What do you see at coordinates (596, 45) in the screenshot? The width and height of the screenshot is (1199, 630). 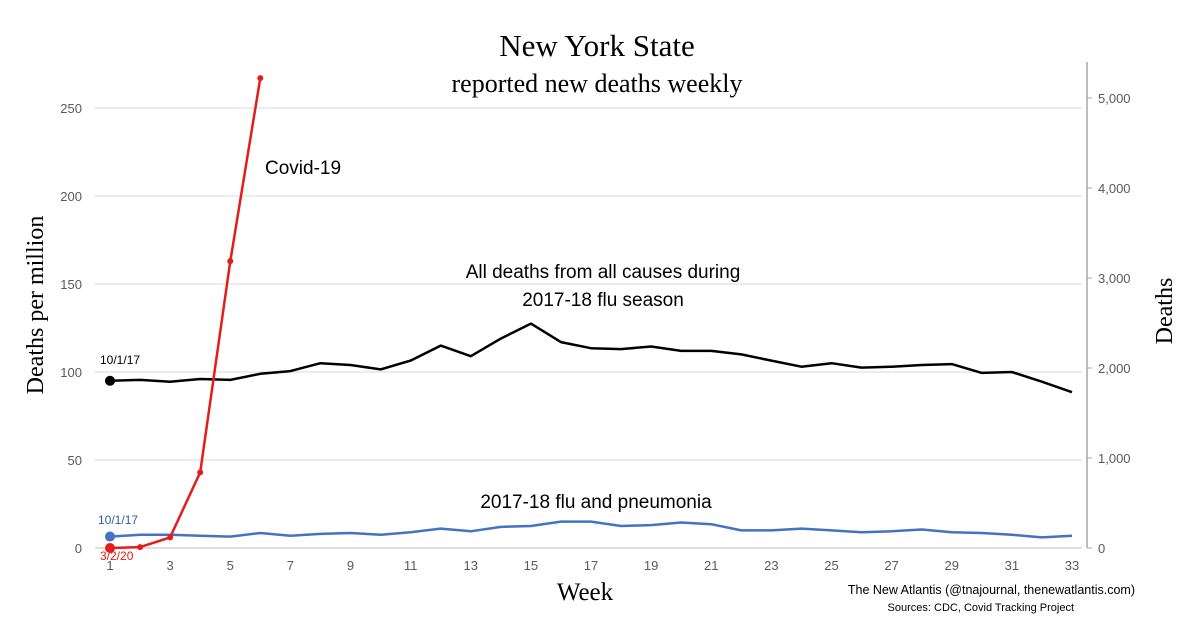 I see `chart-title: New York State` at bounding box center [596, 45].